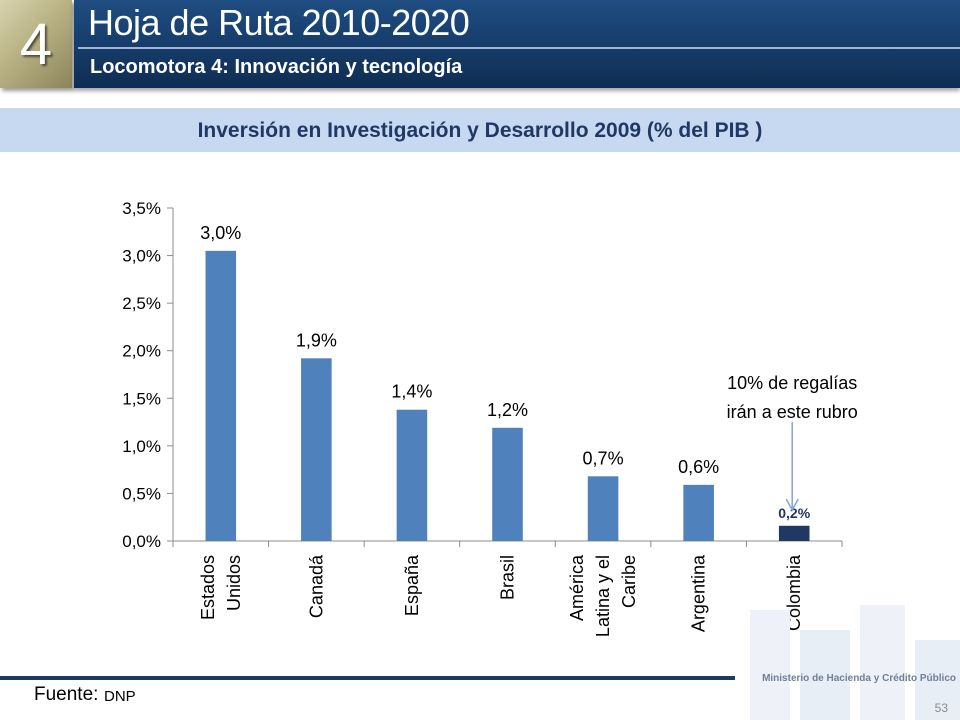  Describe the element at coordinates (220, 233) in the screenshot. I see `data-label: 3,0%` at that location.